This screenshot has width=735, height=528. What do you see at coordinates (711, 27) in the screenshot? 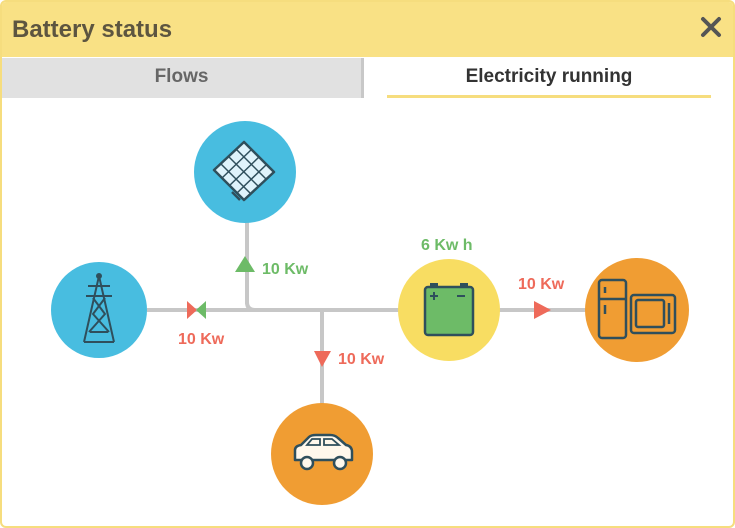
I see `close-icon` at bounding box center [711, 27].